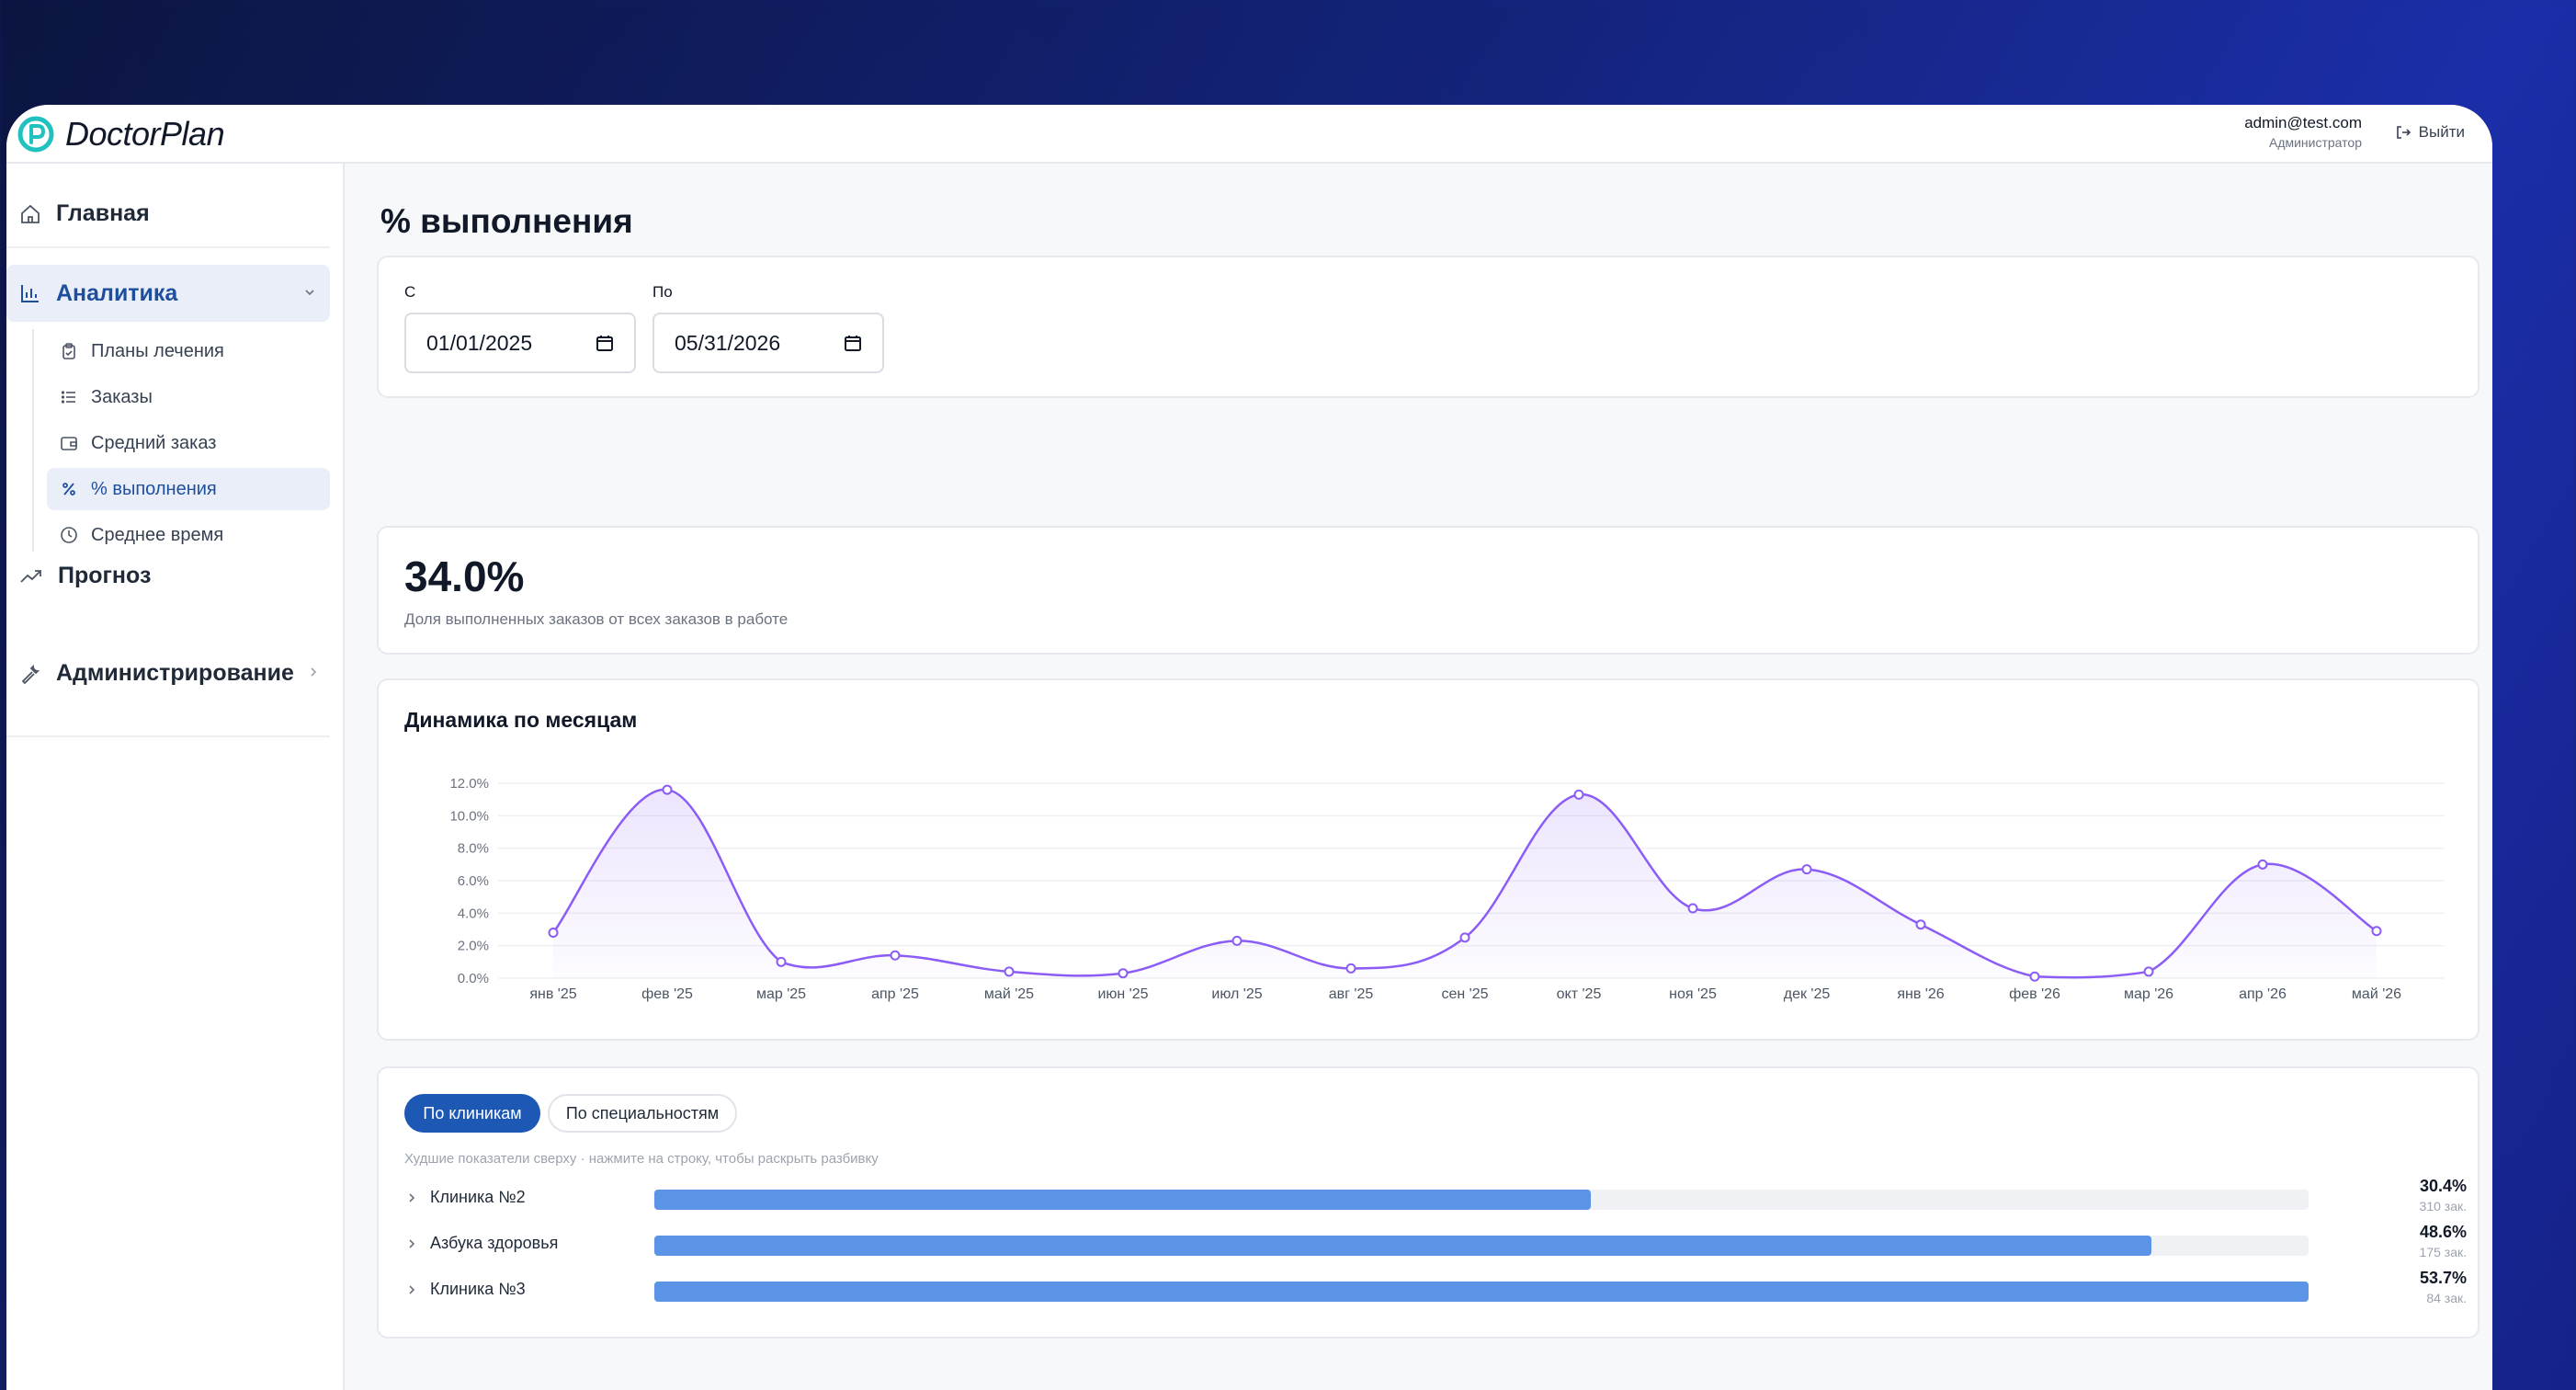 This screenshot has height=1390, width=2576. Describe the element at coordinates (30, 576) in the screenshot. I see `trending-up-icon` at that location.